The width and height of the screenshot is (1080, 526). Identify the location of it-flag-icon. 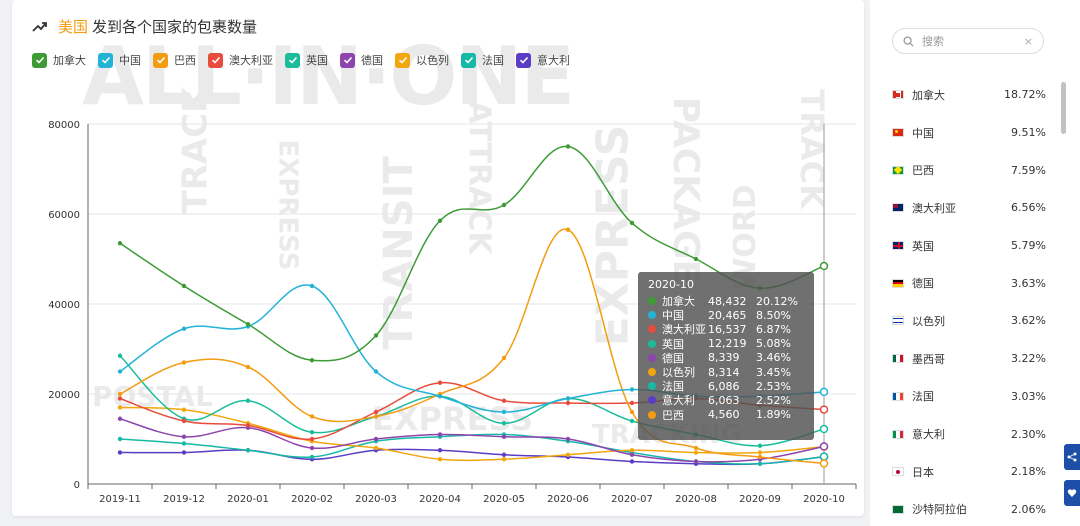
(898, 434).